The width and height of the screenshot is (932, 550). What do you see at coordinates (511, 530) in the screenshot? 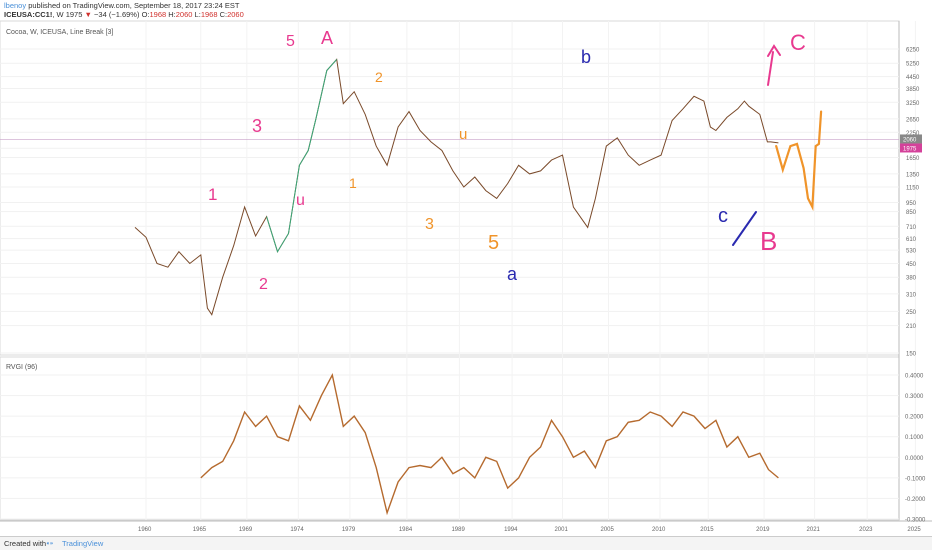
I see `time-tick-label: 1994` at bounding box center [511, 530].